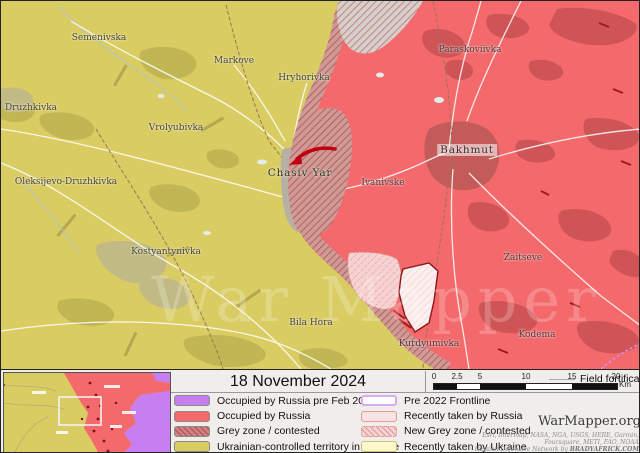  I want to click on swatch-occupied-pre2022, so click(192, 401).